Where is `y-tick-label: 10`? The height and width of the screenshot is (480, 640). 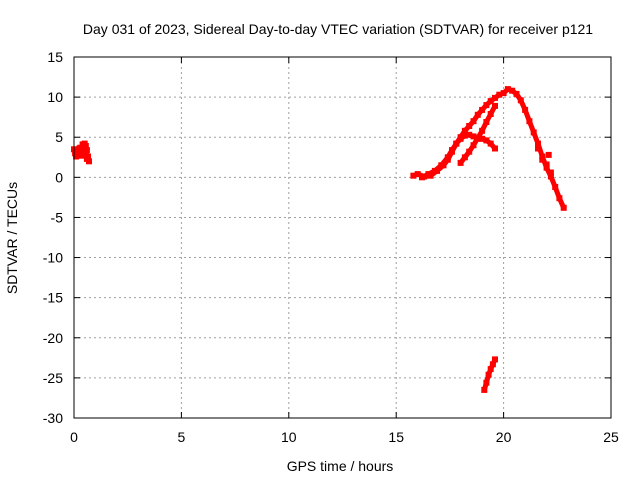 y-tick-label: 10 is located at coordinates (55, 97).